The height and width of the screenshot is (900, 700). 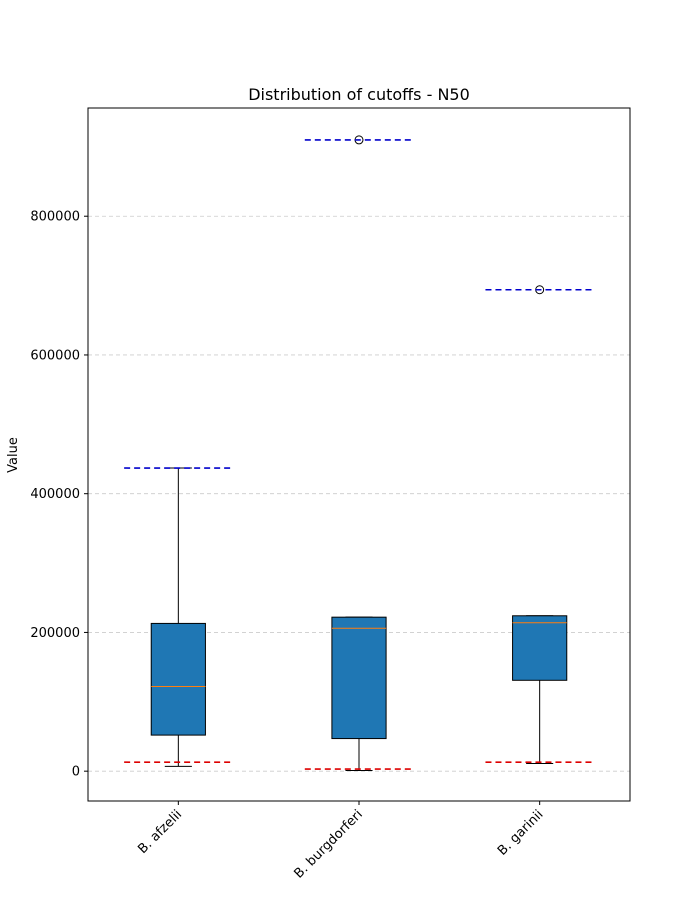 I want to click on x-tick-label: B. garinii, so click(x=520, y=832).